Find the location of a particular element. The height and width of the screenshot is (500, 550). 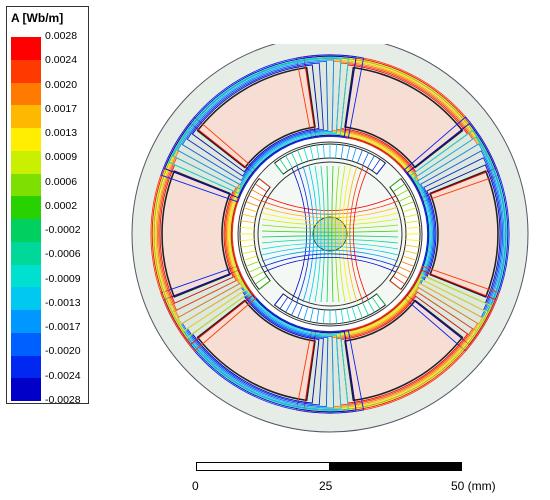

legend-value: -0.0028 is located at coordinates (63, 400).